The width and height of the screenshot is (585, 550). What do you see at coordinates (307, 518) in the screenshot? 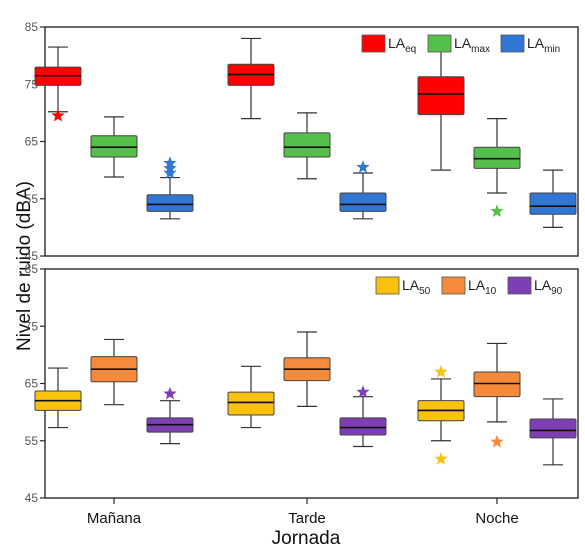
I see `x-category-label: Tarde` at bounding box center [307, 518].